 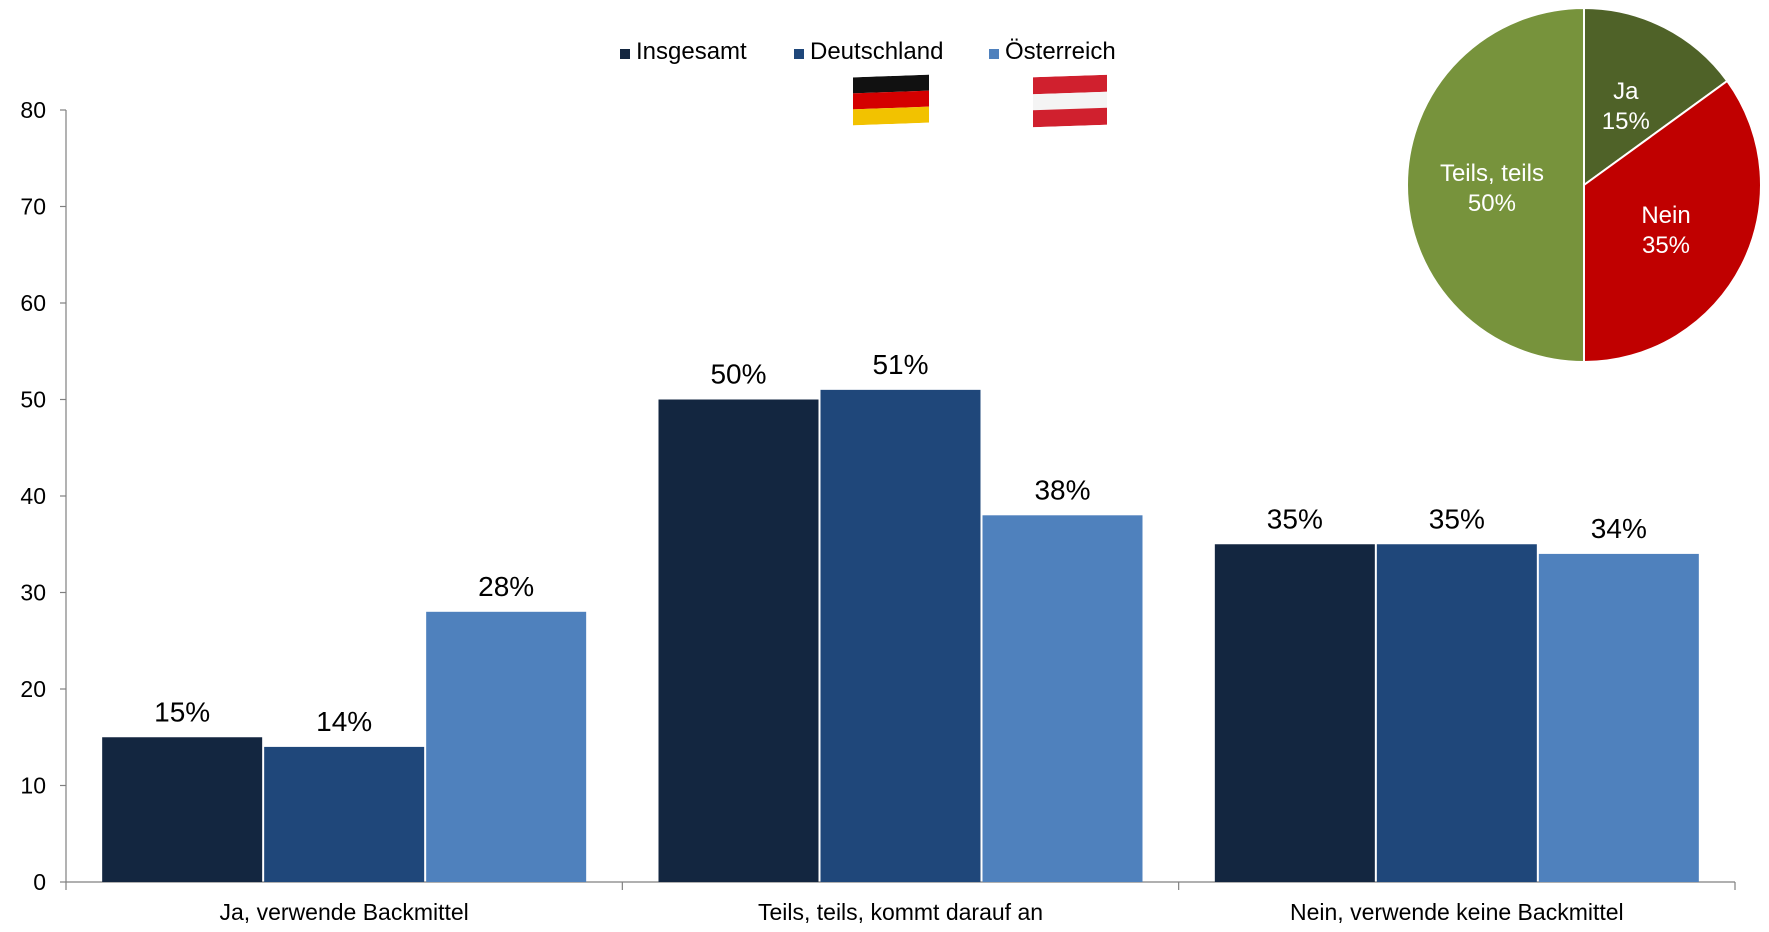 I want to click on category-label-1: Teils, teils, kommt darauf an, so click(x=900, y=912).